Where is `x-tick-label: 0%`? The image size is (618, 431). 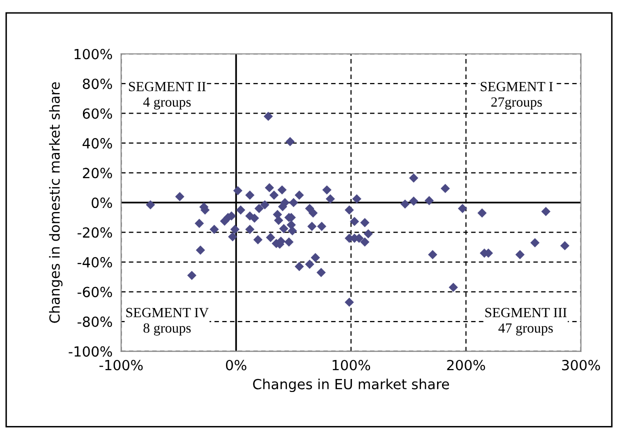 x-tick-label: 0% is located at coordinates (236, 365).